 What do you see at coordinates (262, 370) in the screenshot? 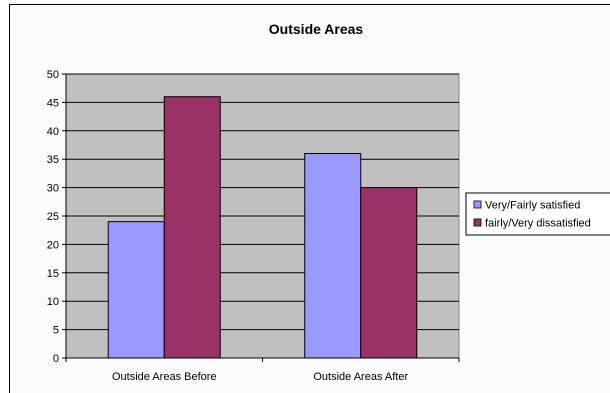
I see `x-axis-ticks: Outside Areas Before Outside Areas After` at bounding box center [262, 370].